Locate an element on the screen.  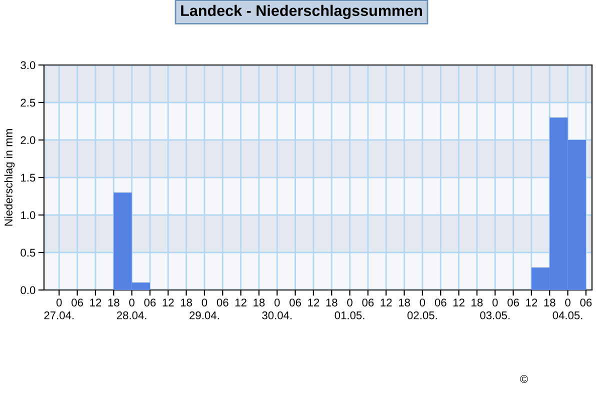
y-tick-label: 1.0 is located at coordinates (28, 215).